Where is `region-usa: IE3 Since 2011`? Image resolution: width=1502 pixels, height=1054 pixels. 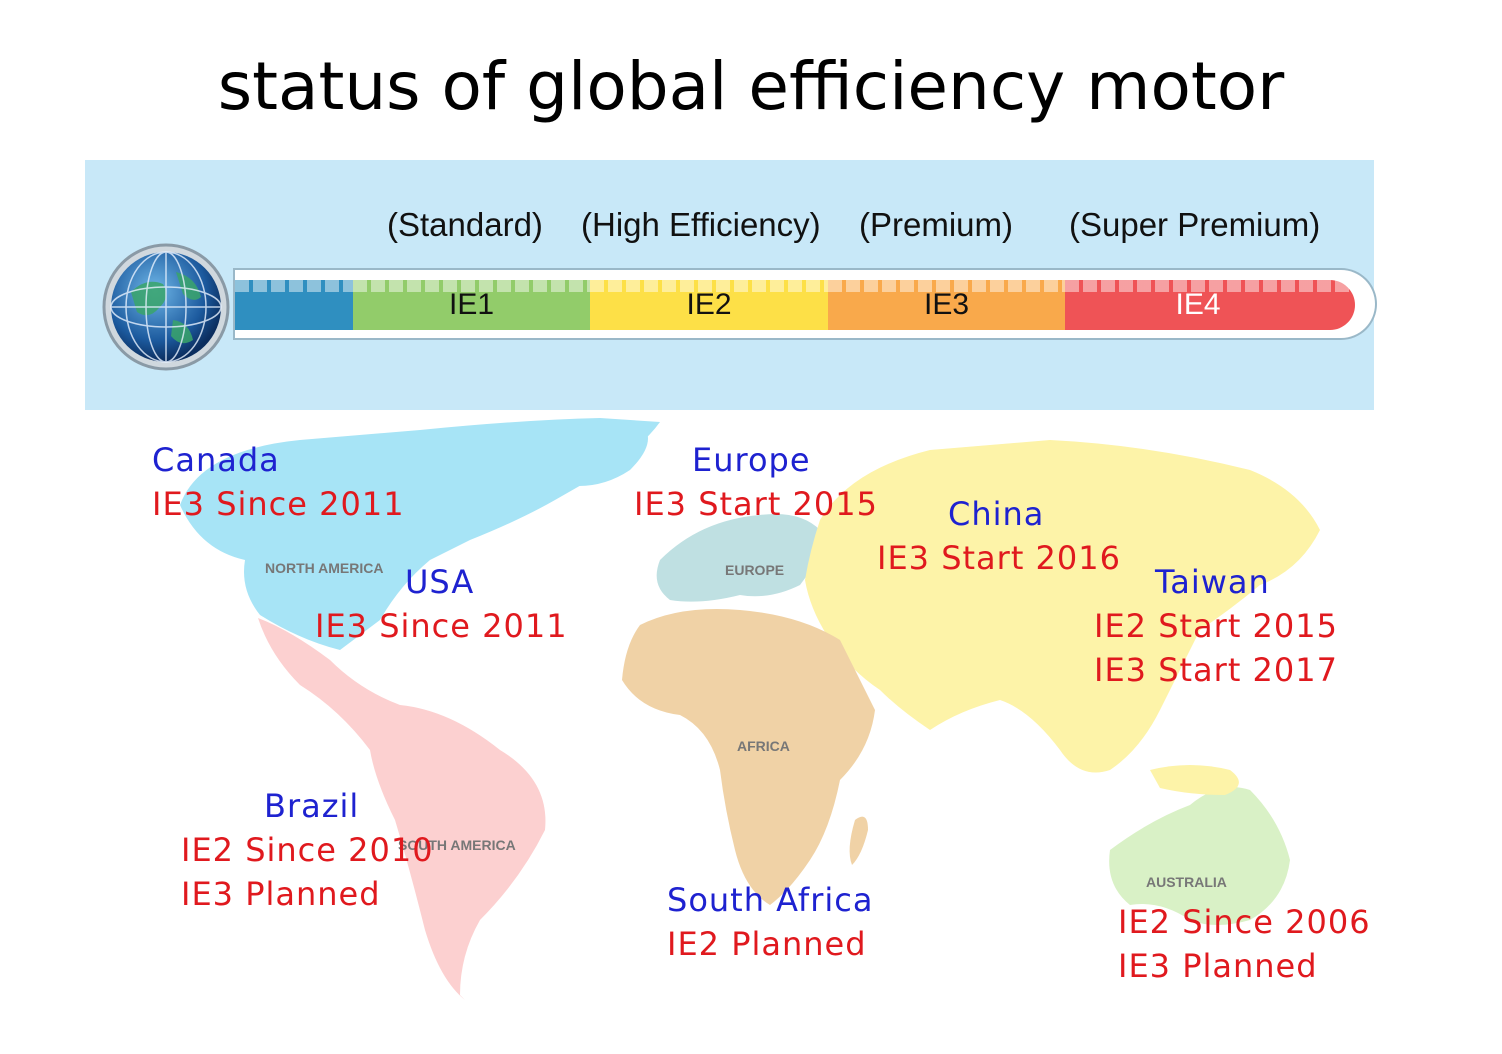
region-usa: IE3 Since 2011 is located at coordinates (441, 626).